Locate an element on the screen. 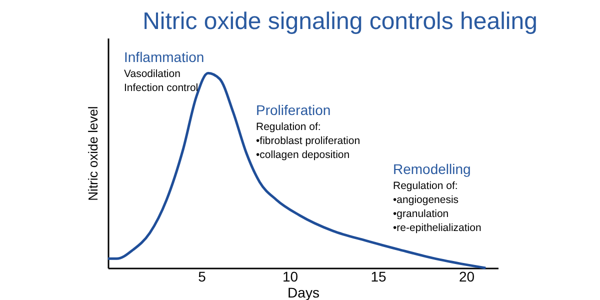 The height and width of the screenshot is (300, 600). y-axis-title: Nitric oxide level is located at coordinates (93, 153).